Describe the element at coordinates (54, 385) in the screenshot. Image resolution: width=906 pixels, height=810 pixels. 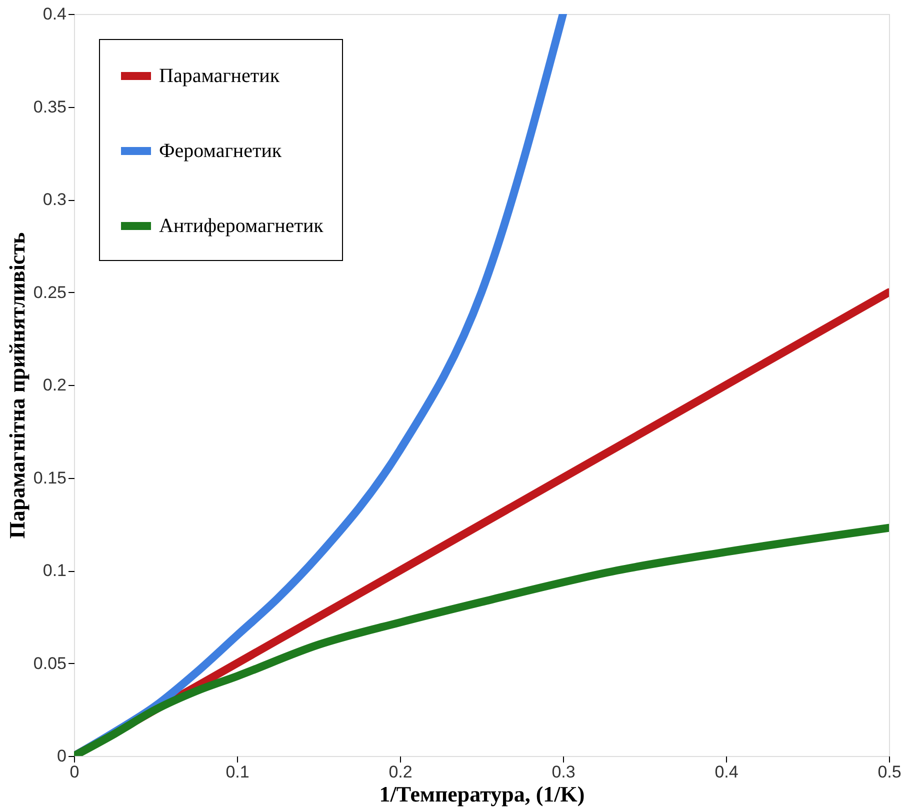
I see `y-tick-label: 0.2` at that location.